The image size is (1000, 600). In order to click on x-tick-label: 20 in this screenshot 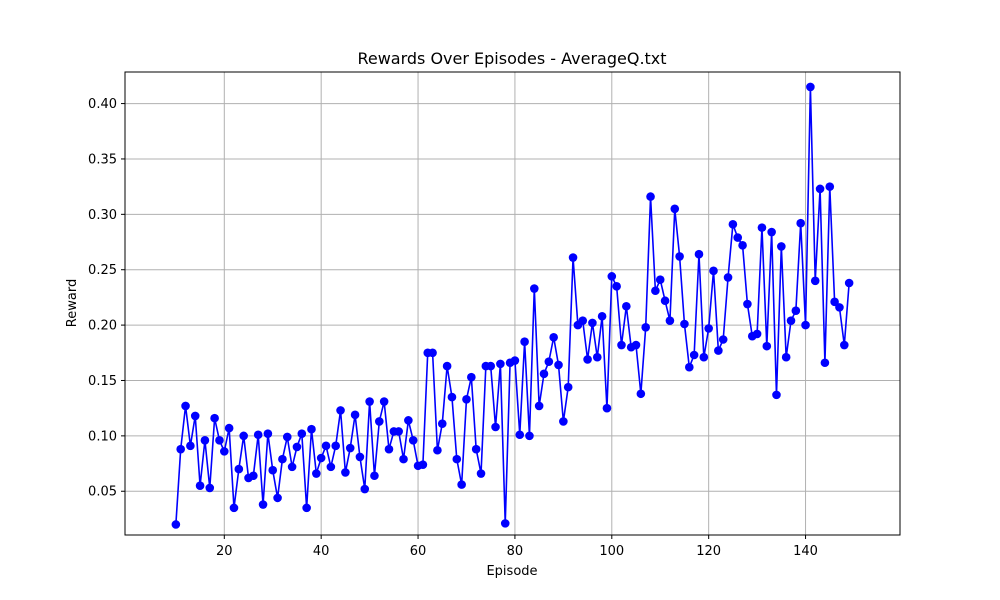, I will do `click(224, 551)`.